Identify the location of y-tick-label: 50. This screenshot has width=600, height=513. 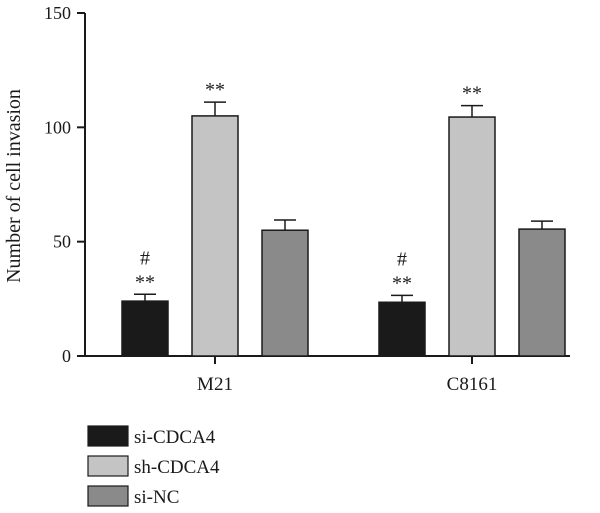
(62, 242).